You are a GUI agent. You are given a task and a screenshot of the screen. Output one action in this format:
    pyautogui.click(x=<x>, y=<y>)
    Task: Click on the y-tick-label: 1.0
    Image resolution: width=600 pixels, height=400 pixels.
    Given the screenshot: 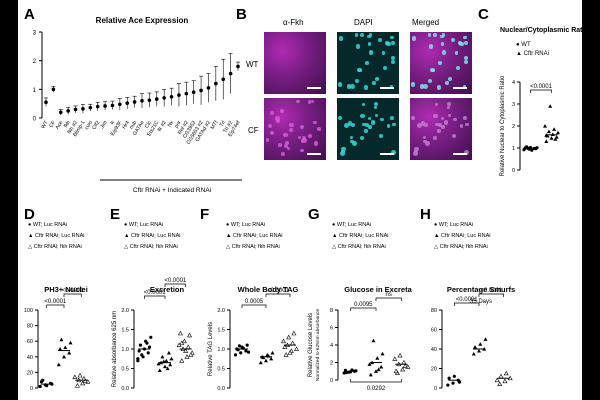 What is the action you would take?
    pyautogui.click(x=125, y=350)
    